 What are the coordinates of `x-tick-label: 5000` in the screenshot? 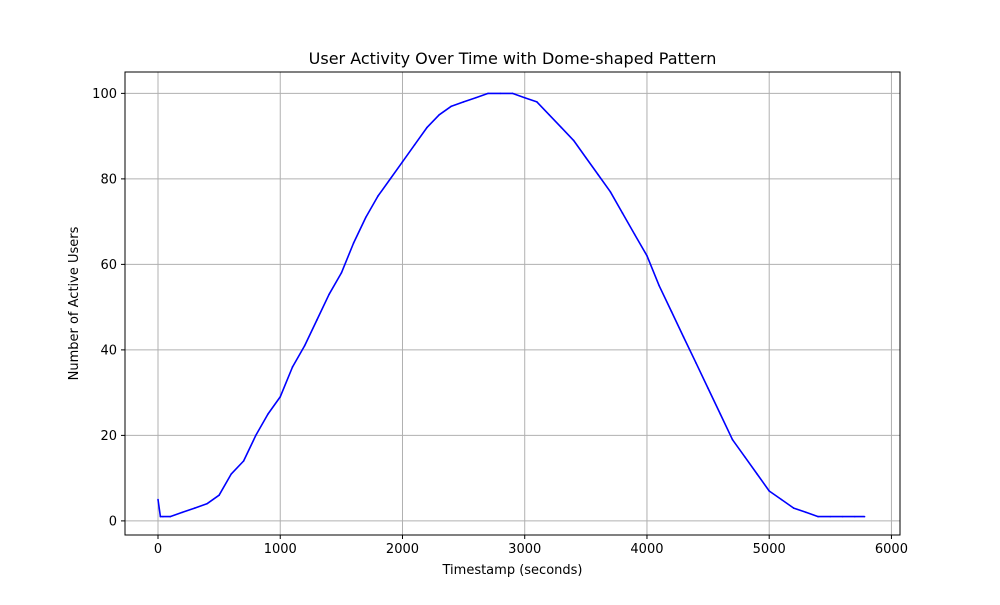 It's located at (769, 549).